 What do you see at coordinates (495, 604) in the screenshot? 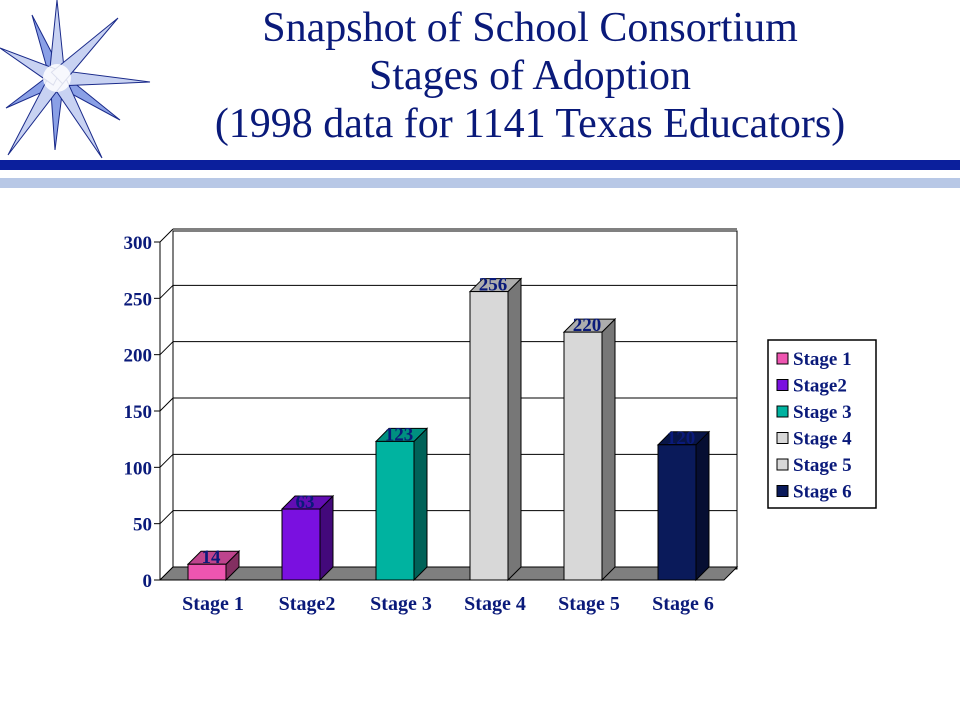
I see `x-tick-label: Stage 4` at bounding box center [495, 604].